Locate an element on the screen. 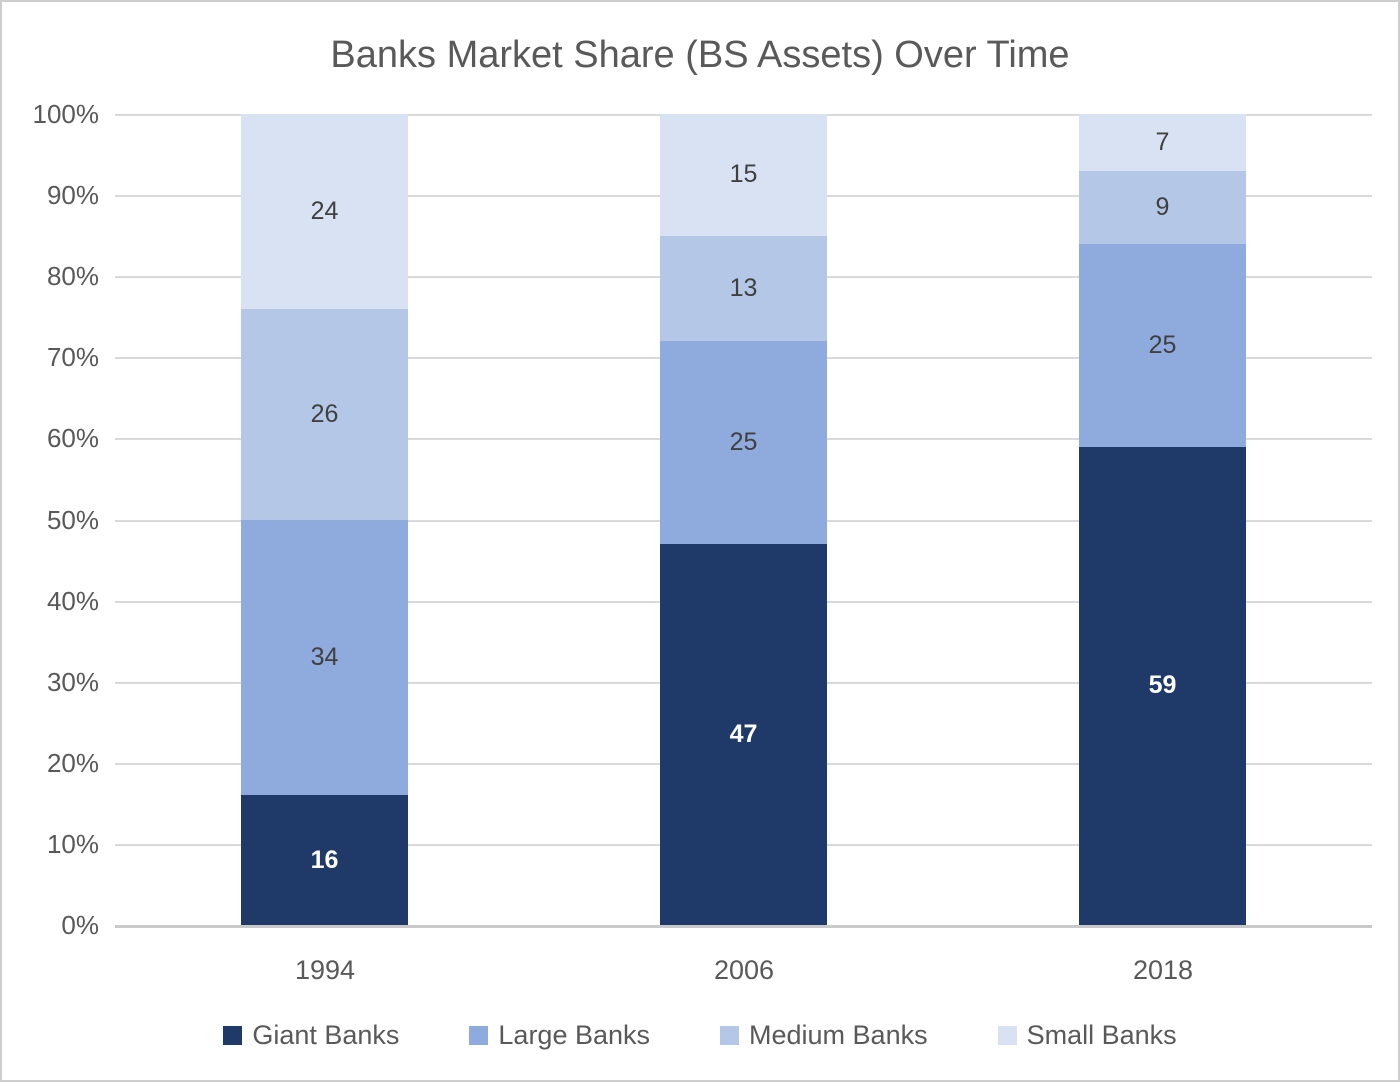 The width and height of the screenshot is (1400, 1082). y-tick-label: 80% is located at coordinates (72, 276).